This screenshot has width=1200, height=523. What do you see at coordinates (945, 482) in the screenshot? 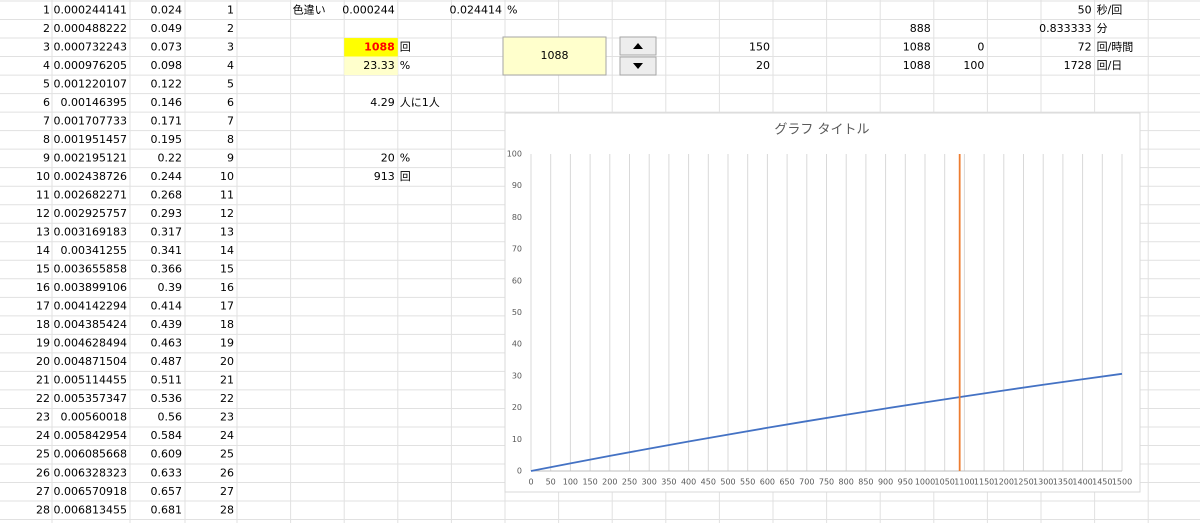
I see `x-tick-label: 1050` at bounding box center [945, 482].